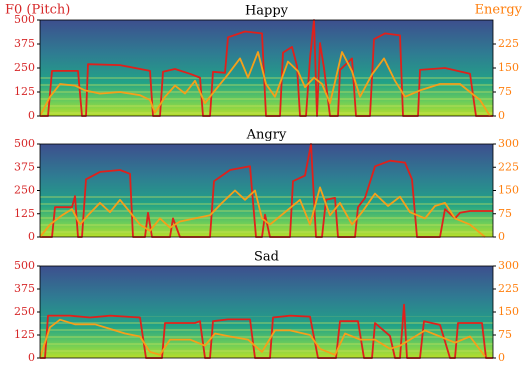 The width and height of the screenshot is (526, 373). I want to click on panel-title: Angry, so click(266, 135).